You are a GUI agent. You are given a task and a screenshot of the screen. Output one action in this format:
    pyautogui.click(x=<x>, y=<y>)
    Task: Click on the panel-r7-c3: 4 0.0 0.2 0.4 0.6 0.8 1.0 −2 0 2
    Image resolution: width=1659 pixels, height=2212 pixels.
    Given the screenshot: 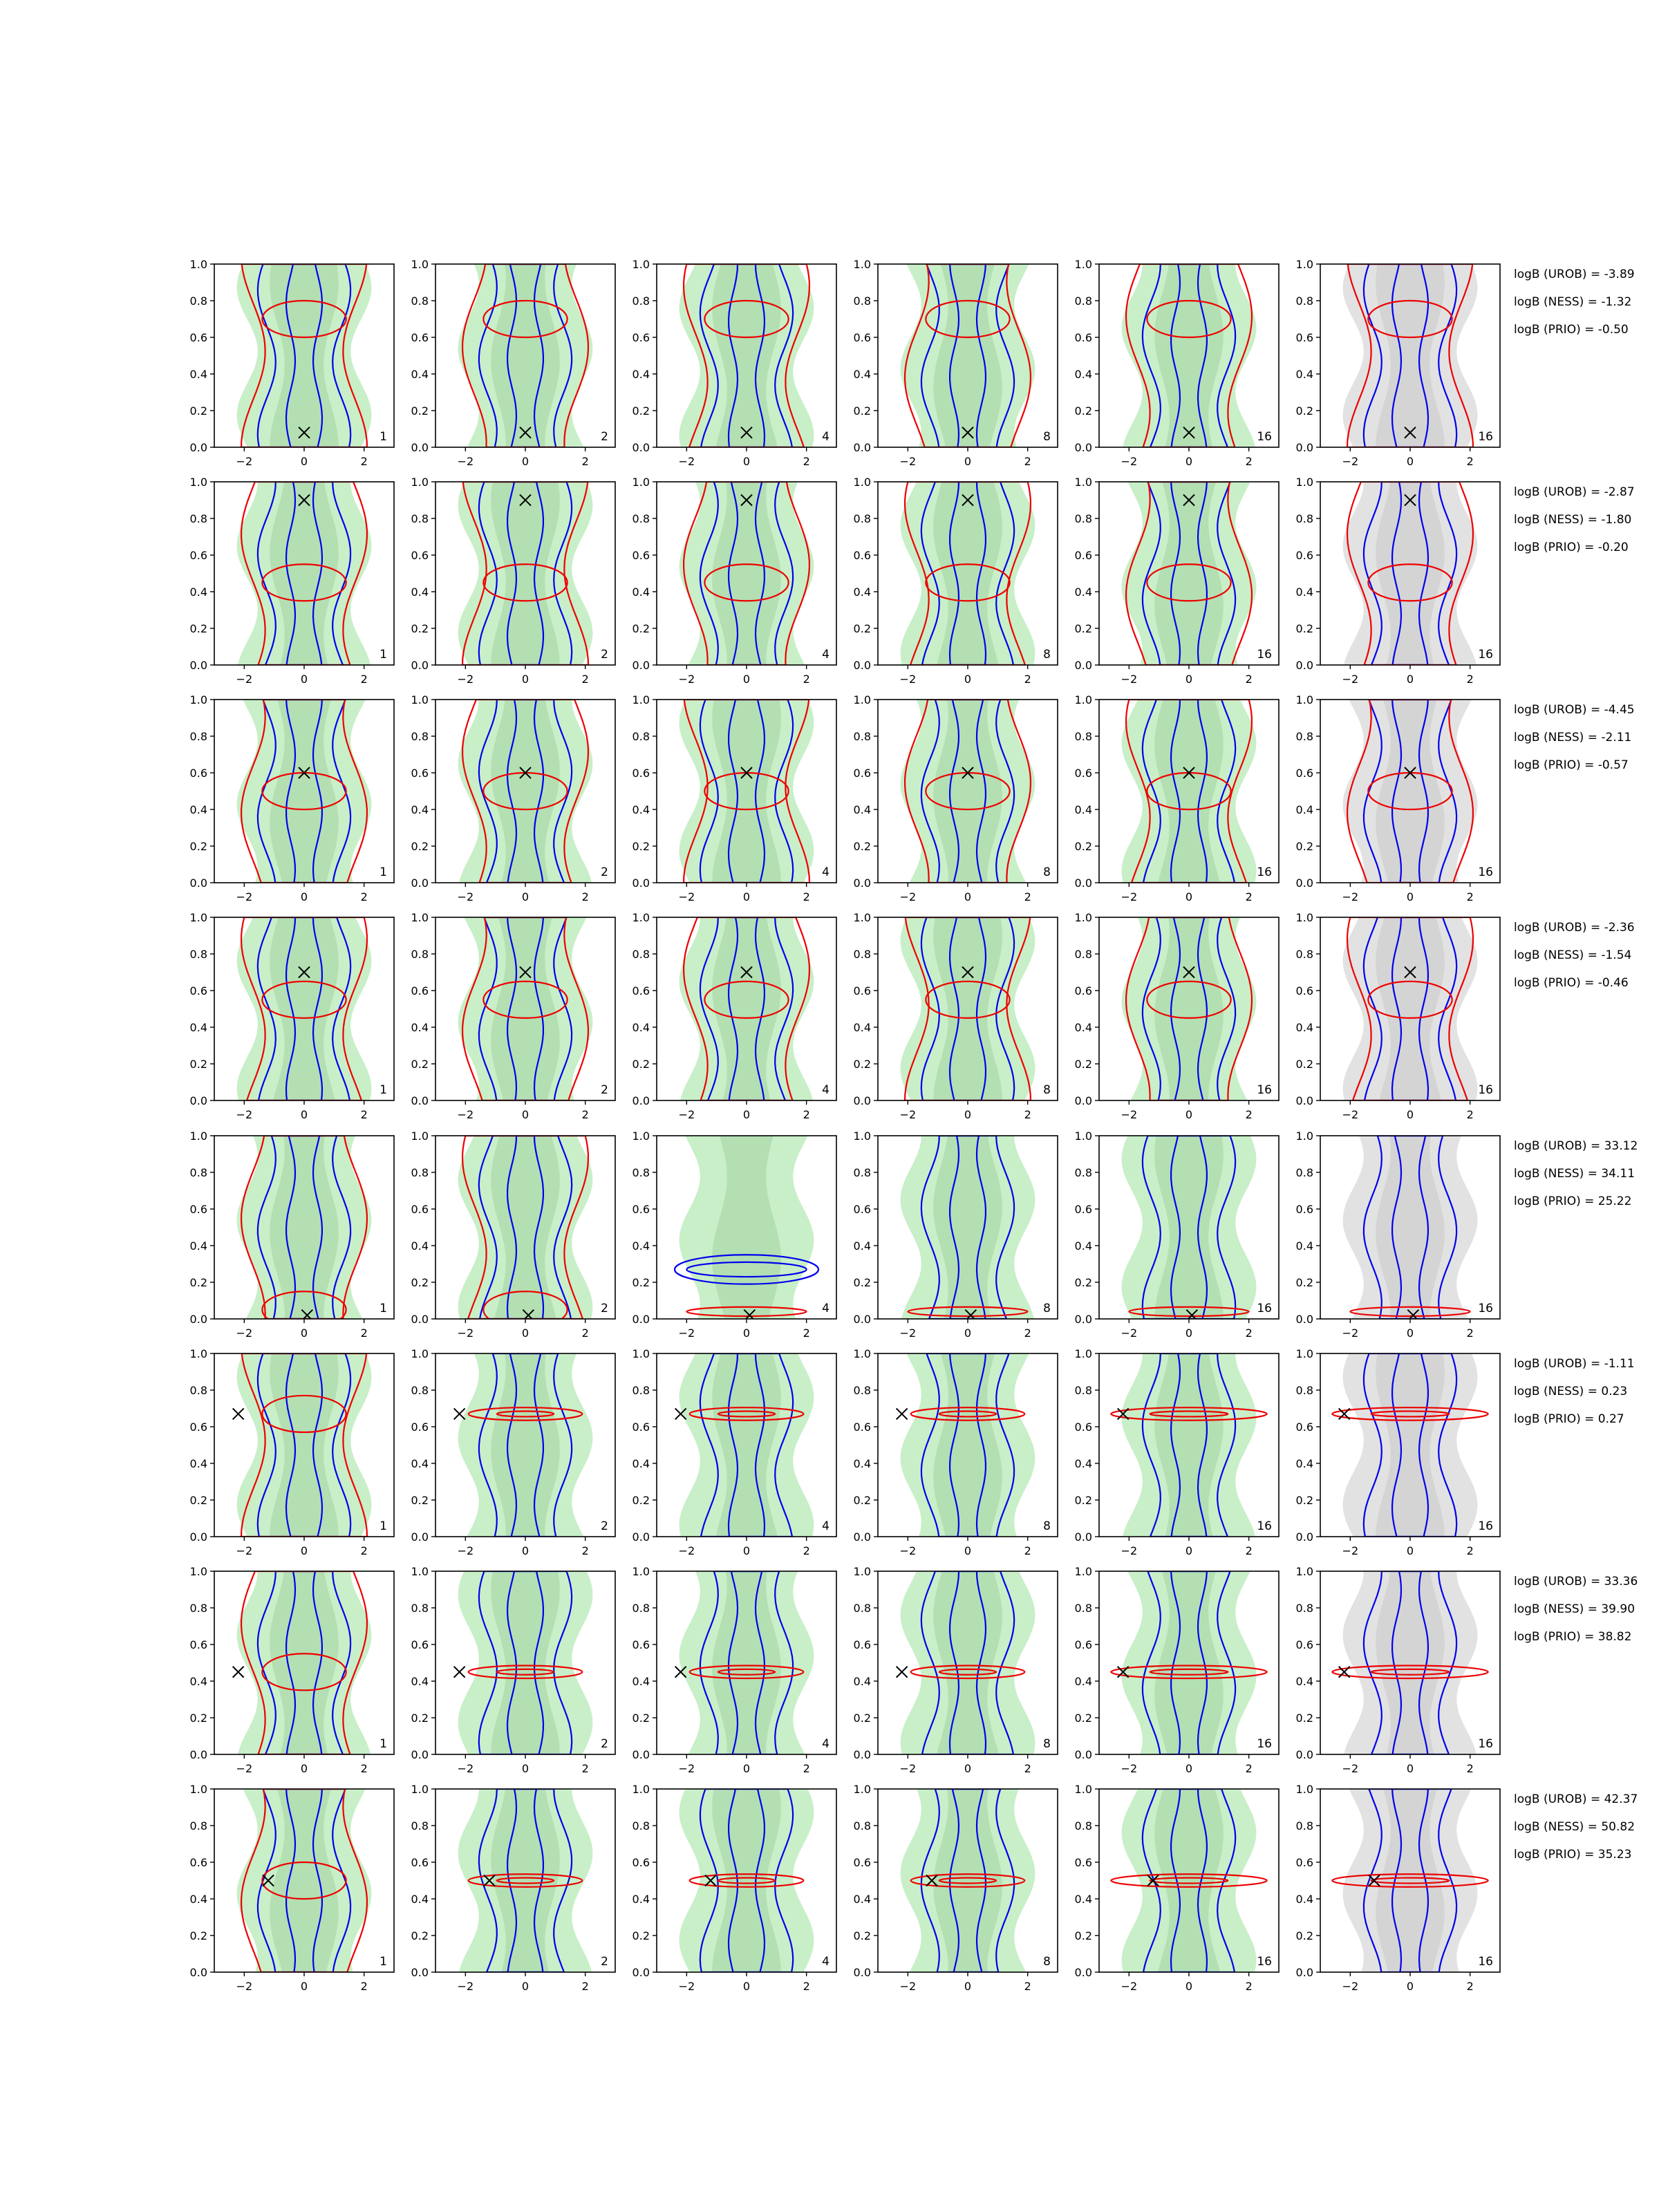 What is the action you would take?
    pyautogui.click(x=735, y=1670)
    